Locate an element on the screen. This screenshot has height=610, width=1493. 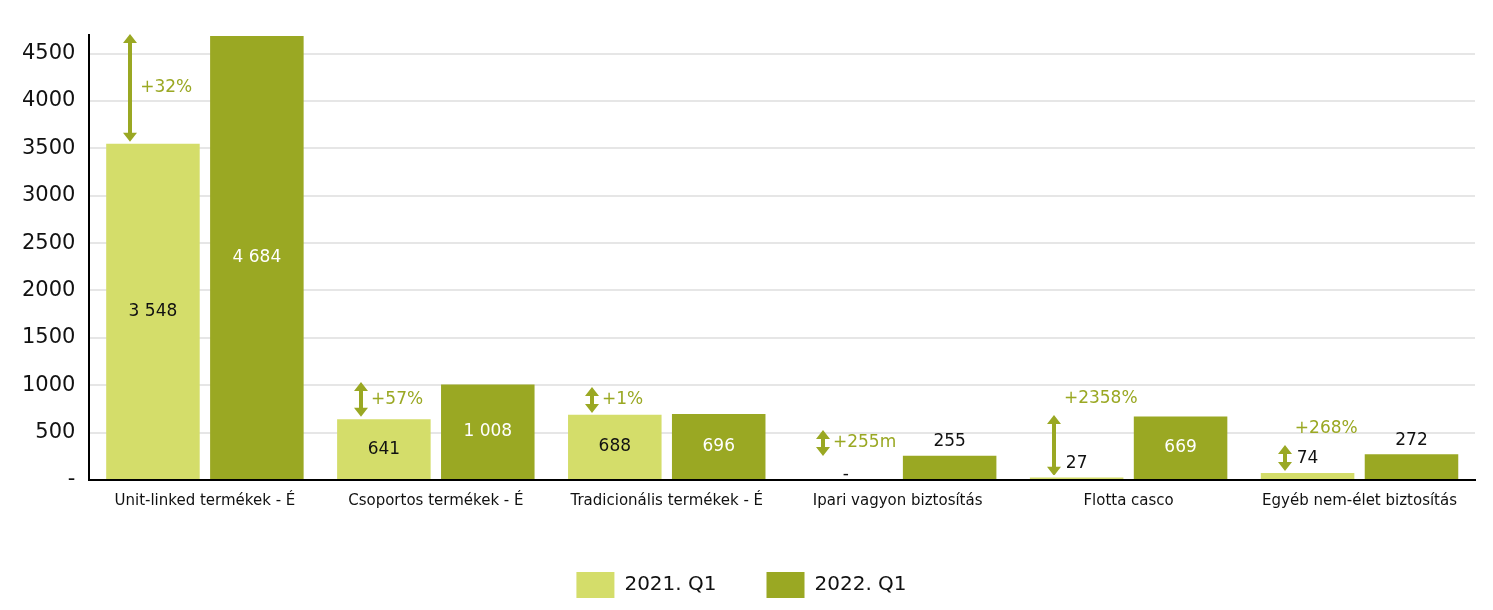
y-tick-label: 2000 is located at coordinates (48, 288).